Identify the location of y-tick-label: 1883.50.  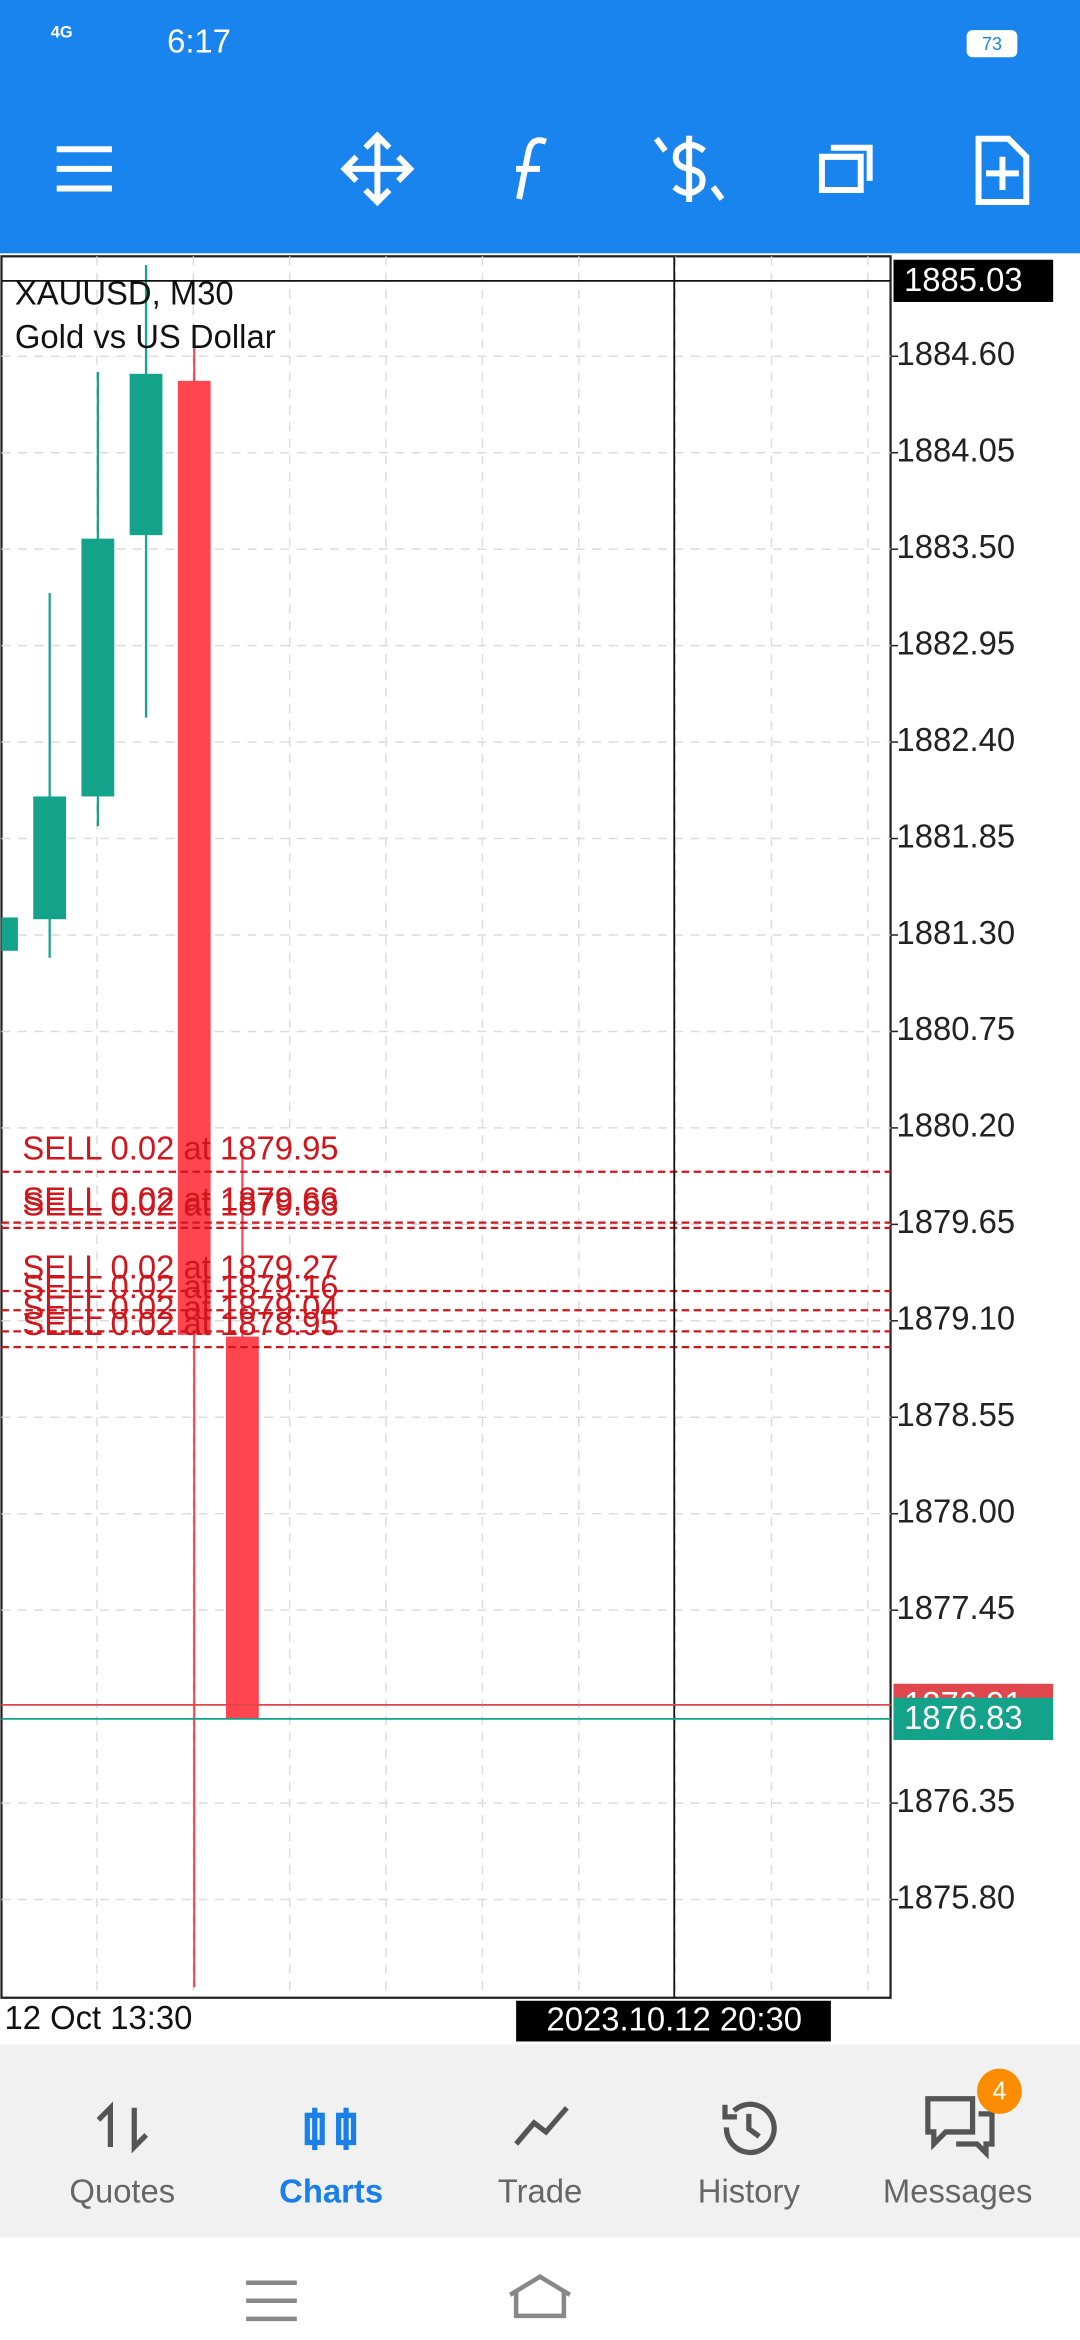
(956, 546).